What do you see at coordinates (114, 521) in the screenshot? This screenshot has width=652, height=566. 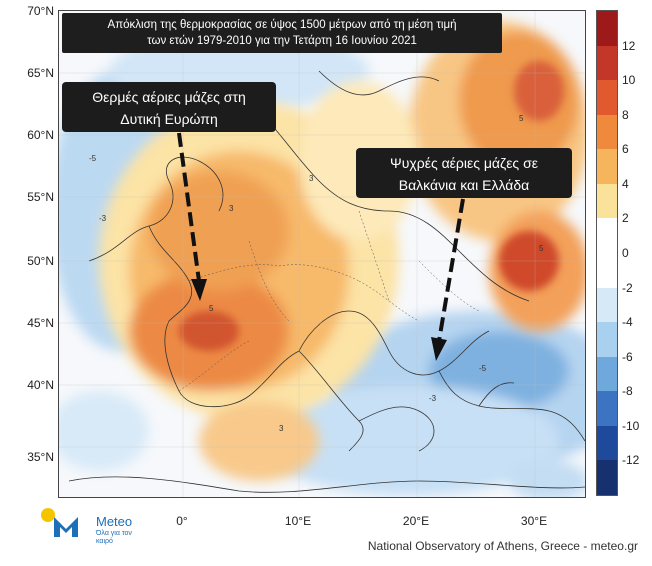 I see `logo-name: Meteo` at bounding box center [114, 521].